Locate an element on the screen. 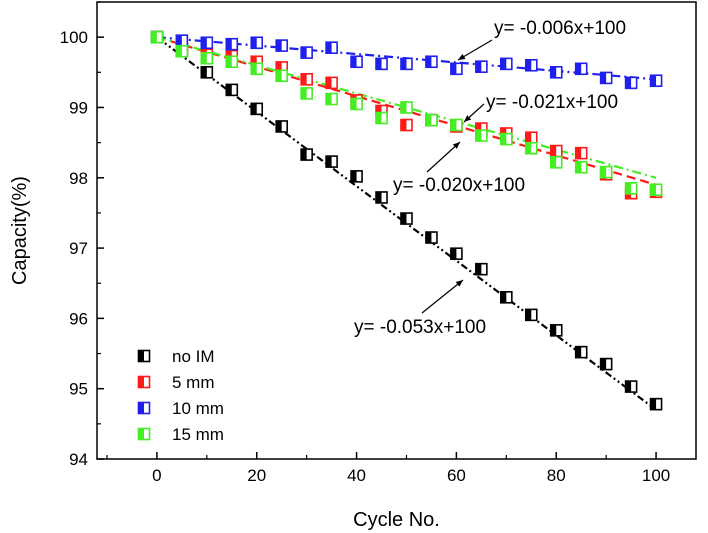  legend-label-15-mm: 15 mm is located at coordinates (198, 434).